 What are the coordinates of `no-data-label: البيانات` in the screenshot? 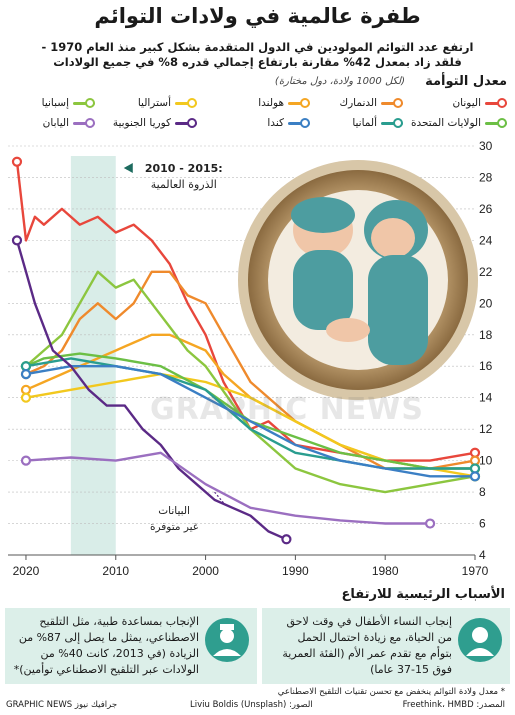 It's located at (174, 511).